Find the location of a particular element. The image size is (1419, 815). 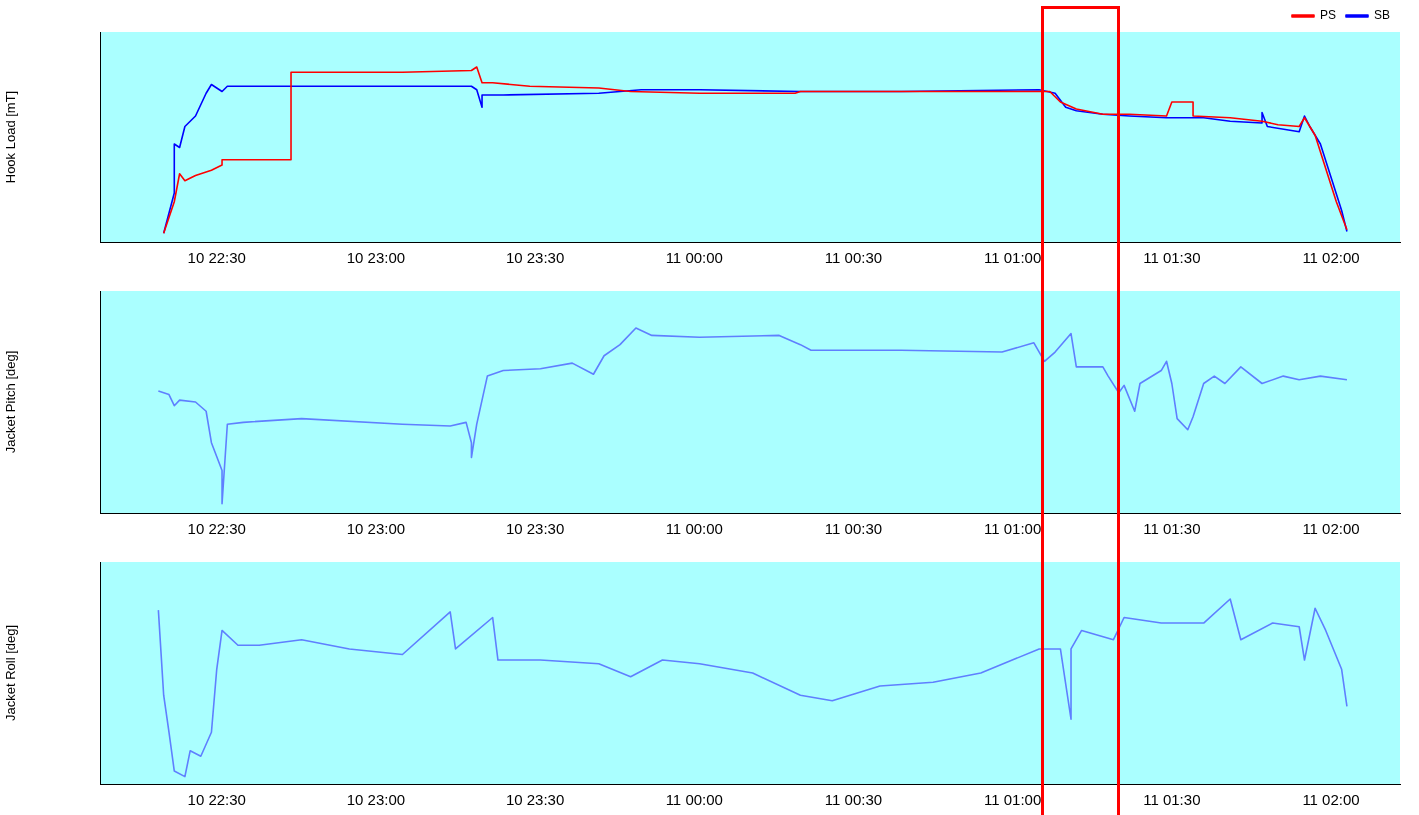

y-axis-title: Hook Load [mT] is located at coordinates (11, 137).